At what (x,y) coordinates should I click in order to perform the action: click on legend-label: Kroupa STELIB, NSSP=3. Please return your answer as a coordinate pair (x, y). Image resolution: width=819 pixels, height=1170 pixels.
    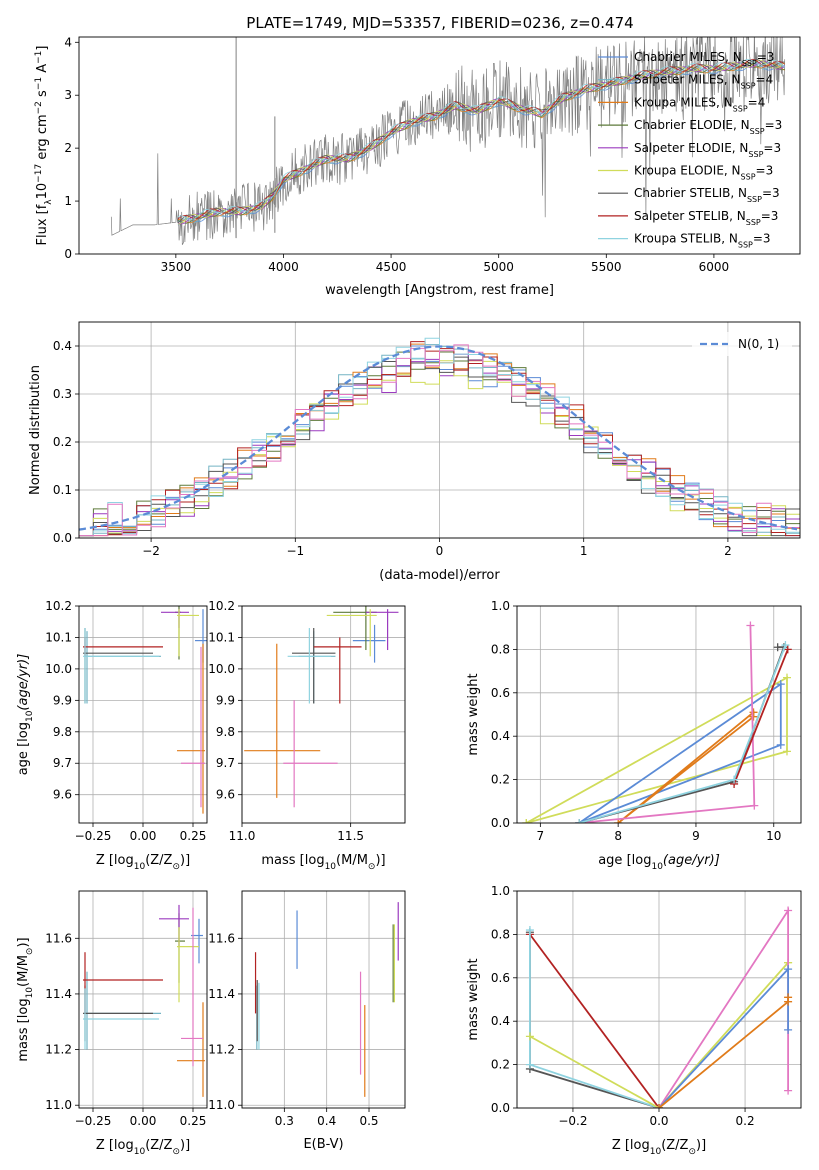
    Looking at the image, I should click on (702, 241).